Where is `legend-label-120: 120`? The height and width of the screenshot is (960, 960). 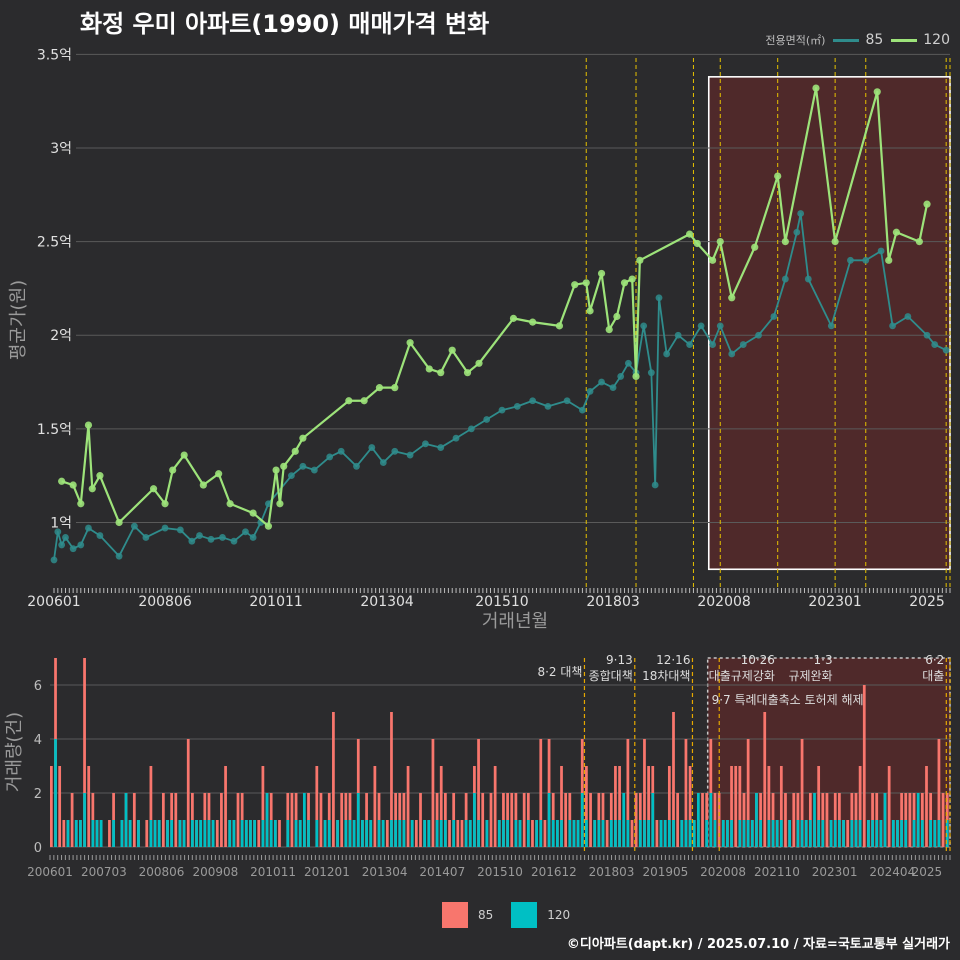
legend-label-120: 120 is located at coordinates (936, 40).